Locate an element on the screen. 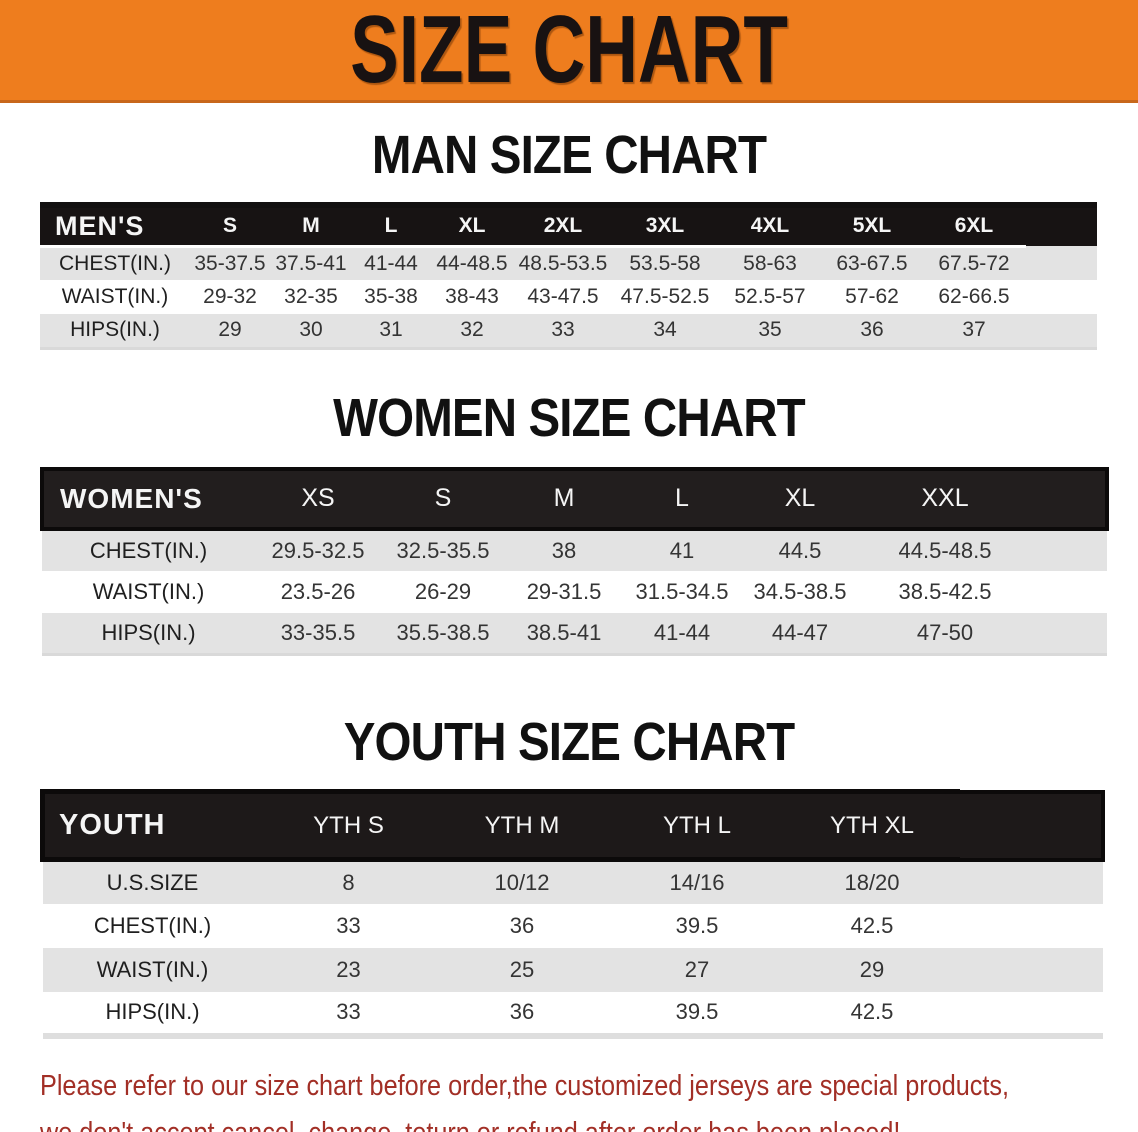  size-table-header-row: YOUTH YTH S YTH M YTH L YTH XL is located at coordinates (572, 825).